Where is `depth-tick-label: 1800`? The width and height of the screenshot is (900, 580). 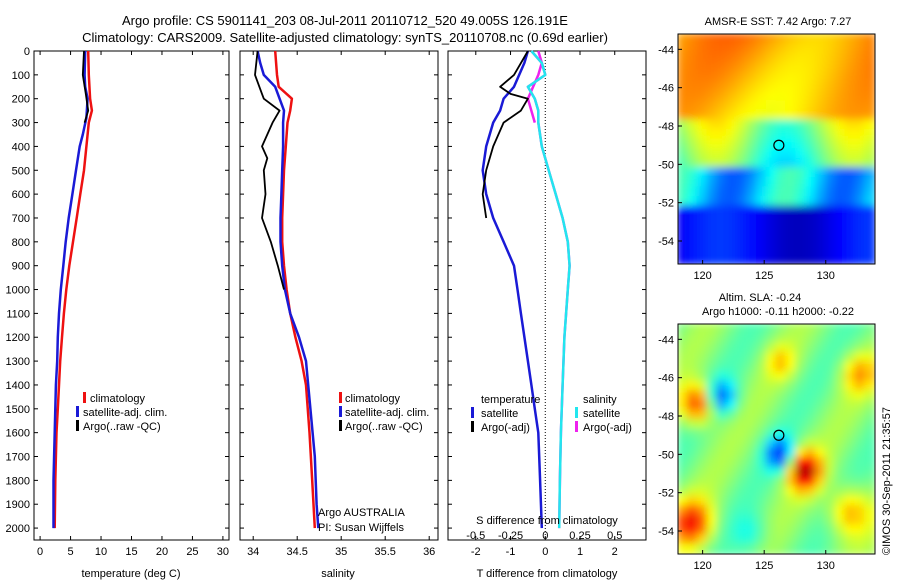 depth-tick-label: 1800 is located at coordinates (18, 481).